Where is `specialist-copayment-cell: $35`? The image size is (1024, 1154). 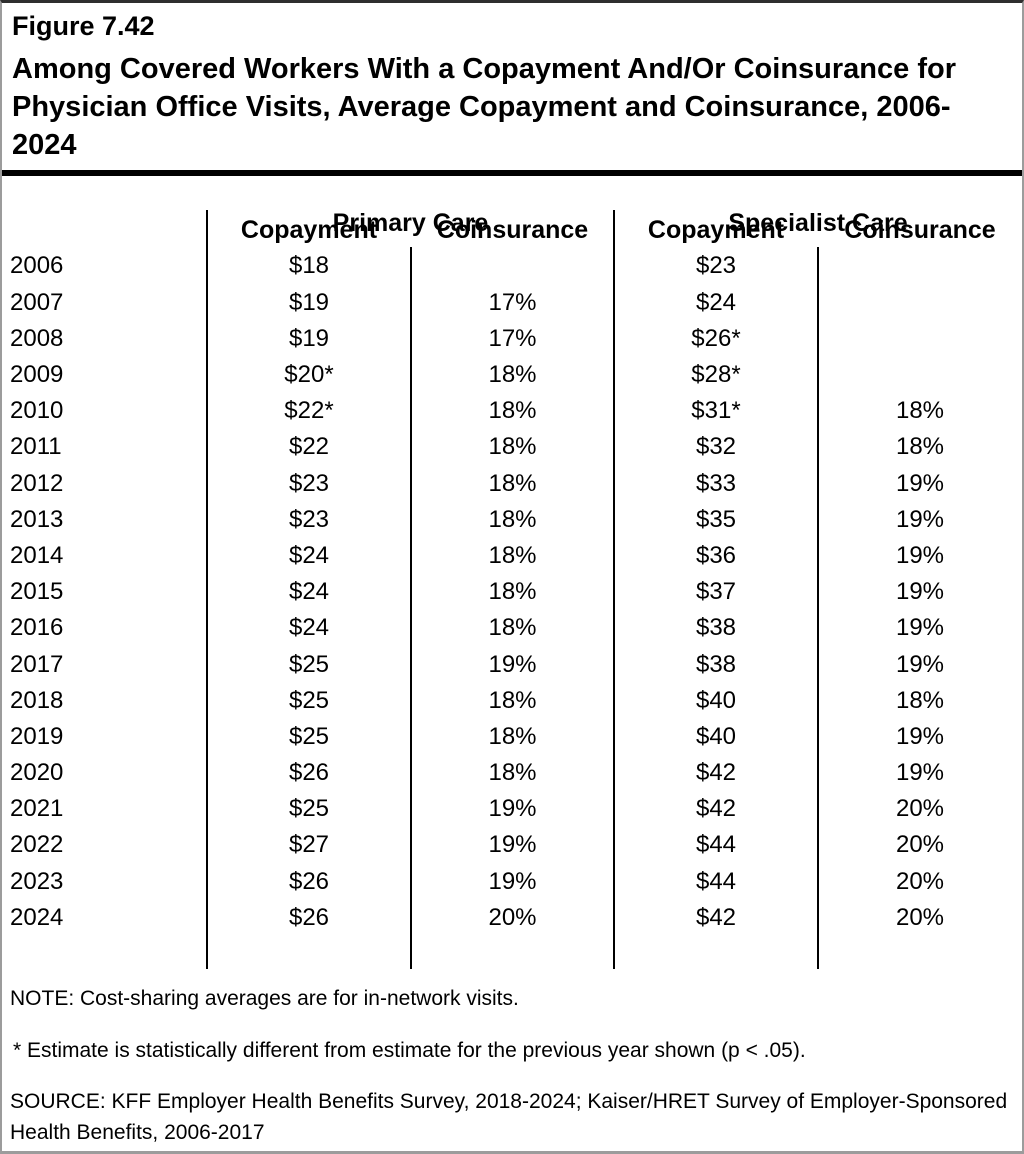 specialist-copayment-cell: $35 is located at coordinates (716, 519).